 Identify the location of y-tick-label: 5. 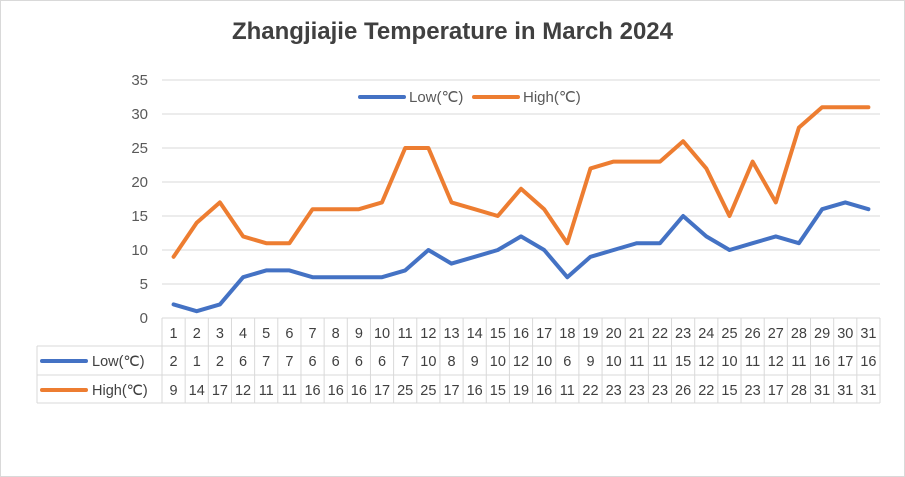
(144, 284).